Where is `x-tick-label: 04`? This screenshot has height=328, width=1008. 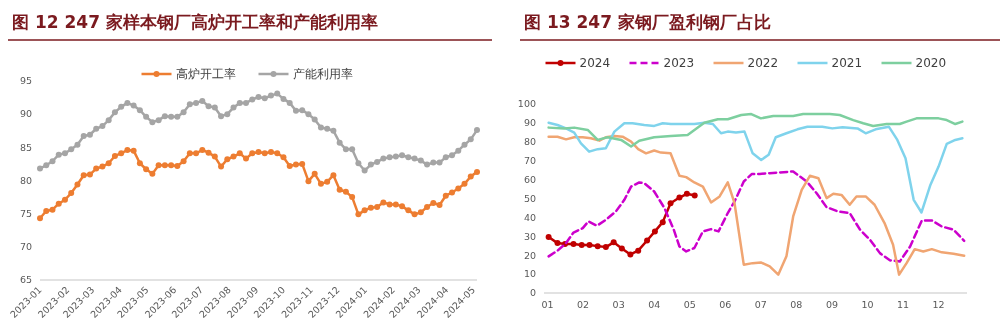
x-tick-label: 04 is located at coordinates (654, 304).